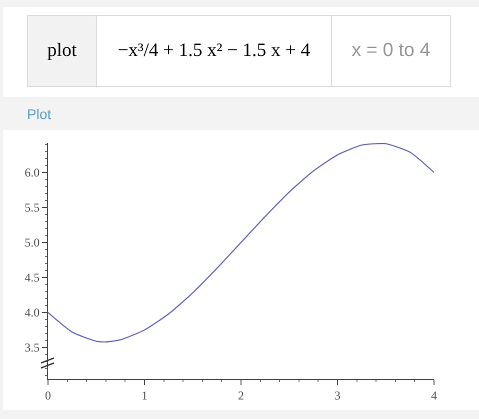 This screenshot has width=479, height=419. I want to click on y-tick-label: 4.0, so click(32, 313).